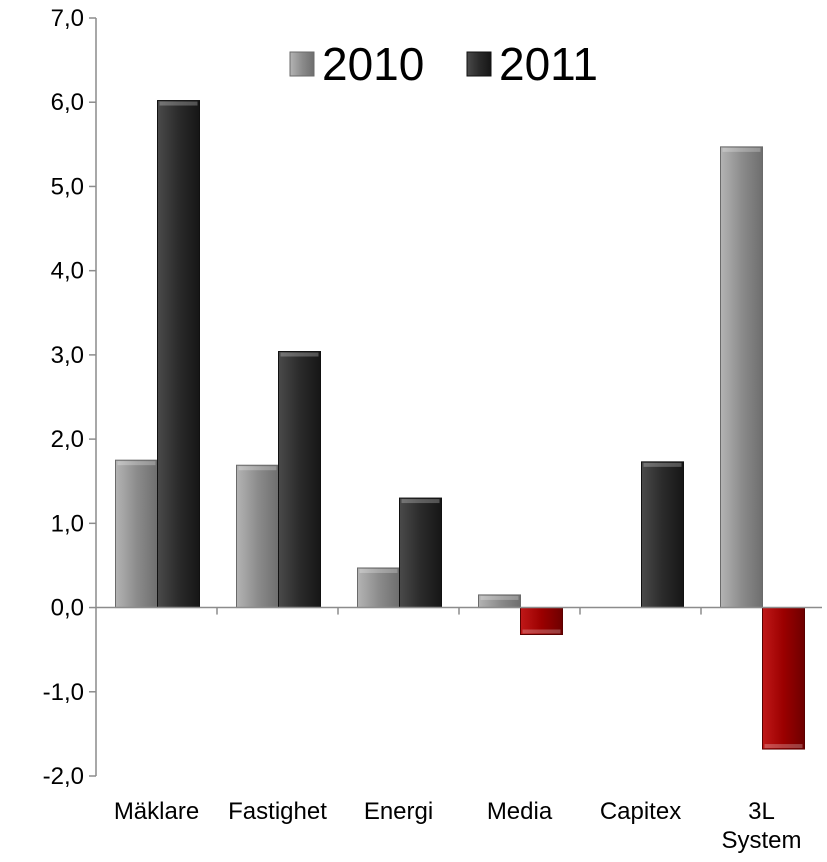 The image size is (827, 862). What do you see at coordinates (67, 439) in the screenshot?
I see `y-tick-label: 2,0` at bounding box center [67, 439].